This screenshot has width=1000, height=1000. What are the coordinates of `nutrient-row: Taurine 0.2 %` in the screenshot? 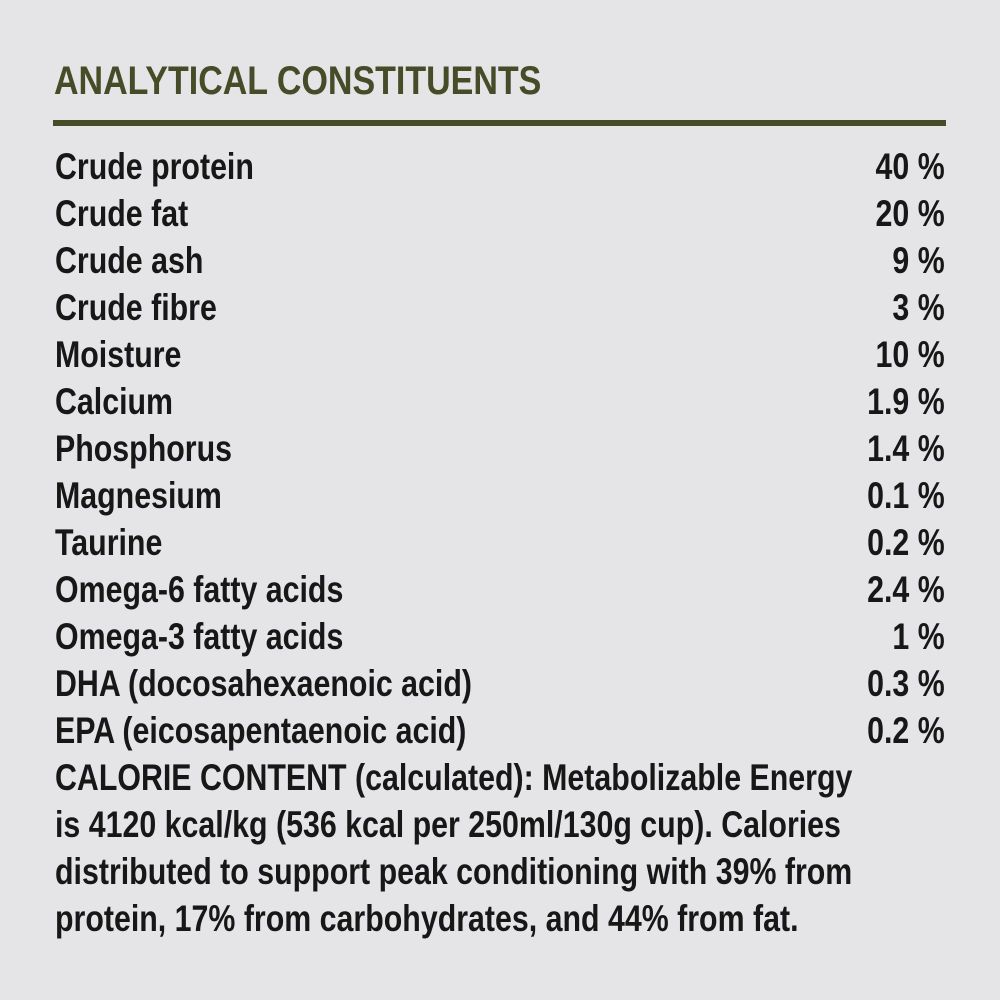 It's located at (500, 542).